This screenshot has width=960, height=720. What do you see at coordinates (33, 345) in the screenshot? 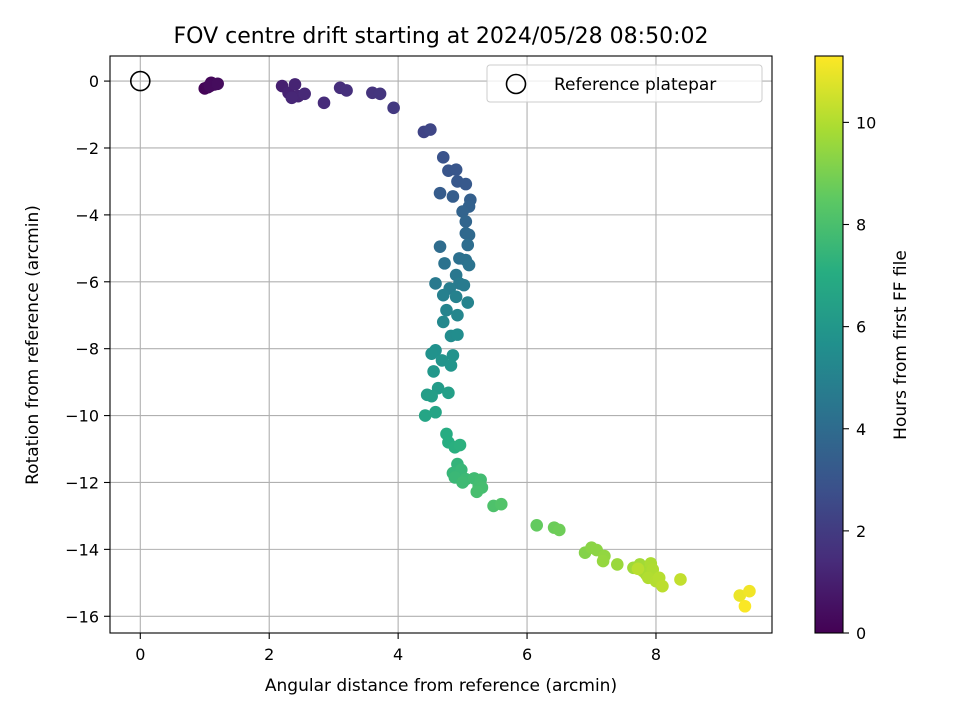
I see `y-axis-label: Rotation from reference (arcmin)` at bounding box center [33, 345].